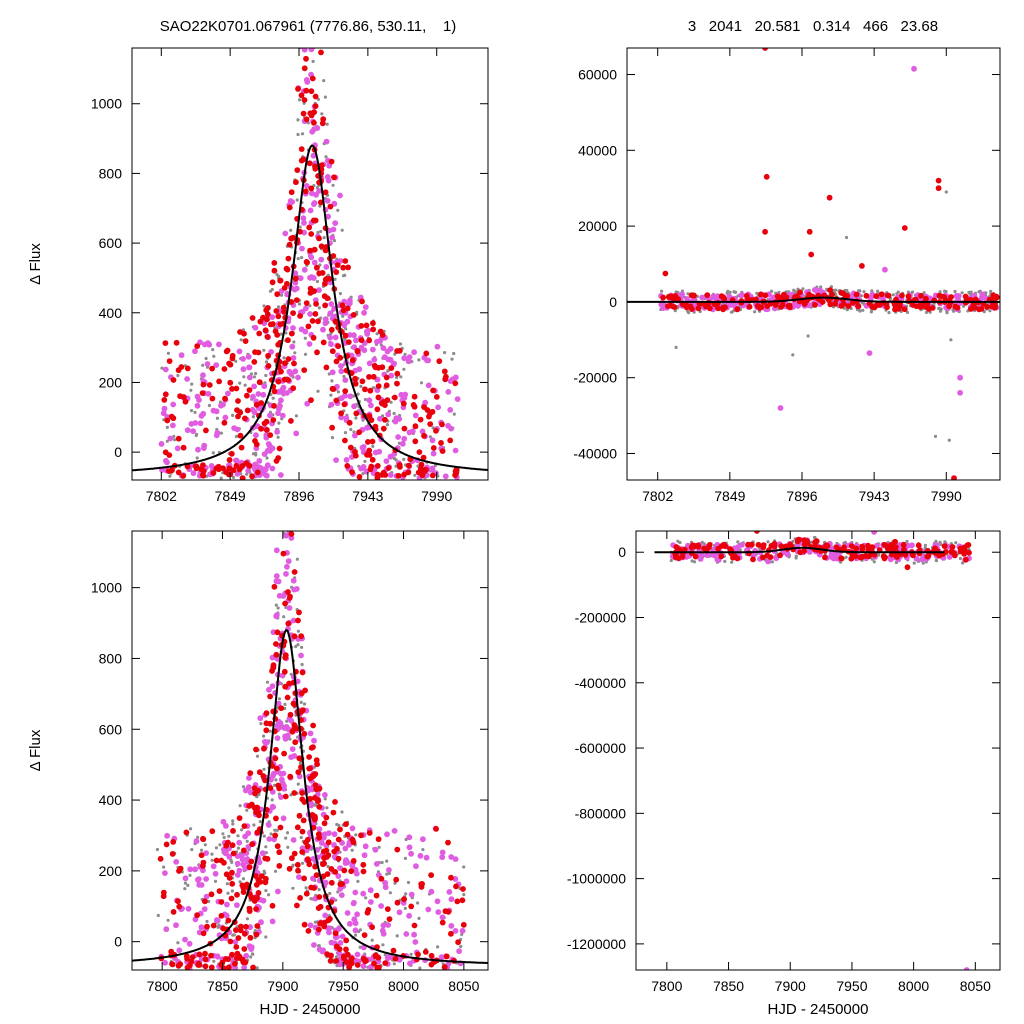  What do you see at coordinates (597, 226) in the screenshot?
I see `y-tick-label: 20000` at bounding box center [597, 226].